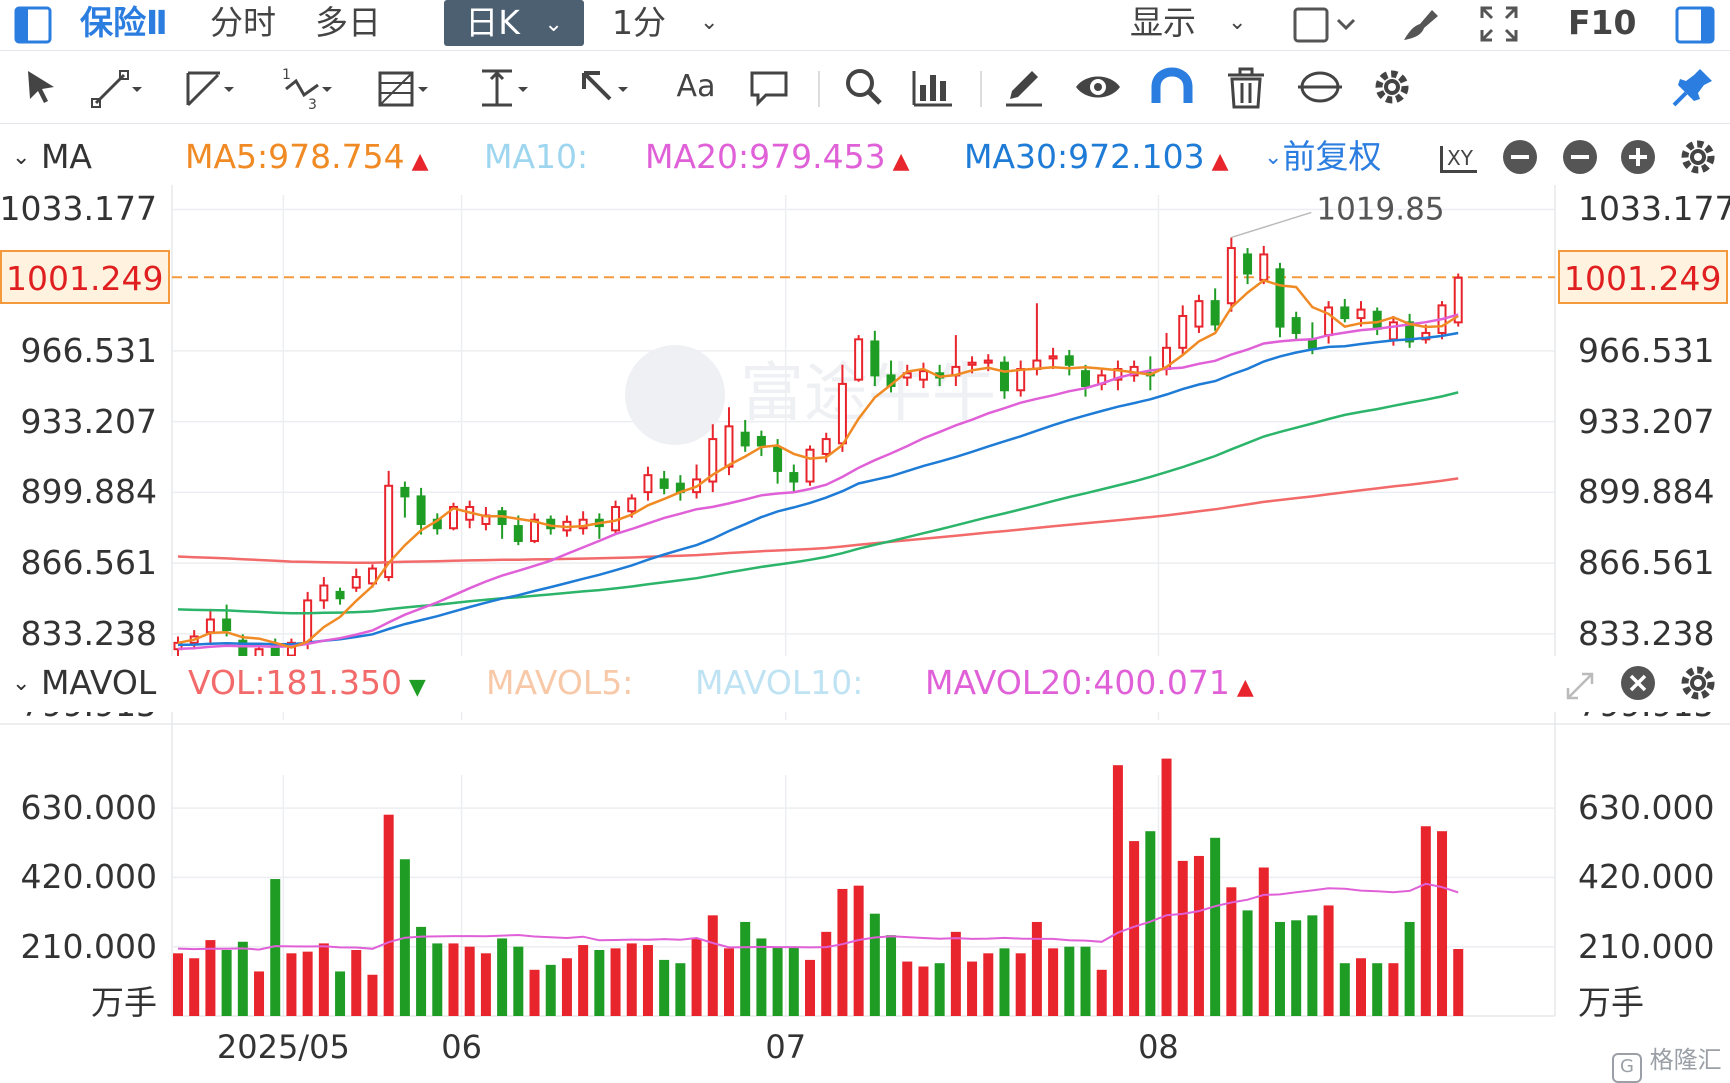 The image size is (1730, 1083). I want to click on tab-daily-k: 日K ⌄, so click(514, 23).